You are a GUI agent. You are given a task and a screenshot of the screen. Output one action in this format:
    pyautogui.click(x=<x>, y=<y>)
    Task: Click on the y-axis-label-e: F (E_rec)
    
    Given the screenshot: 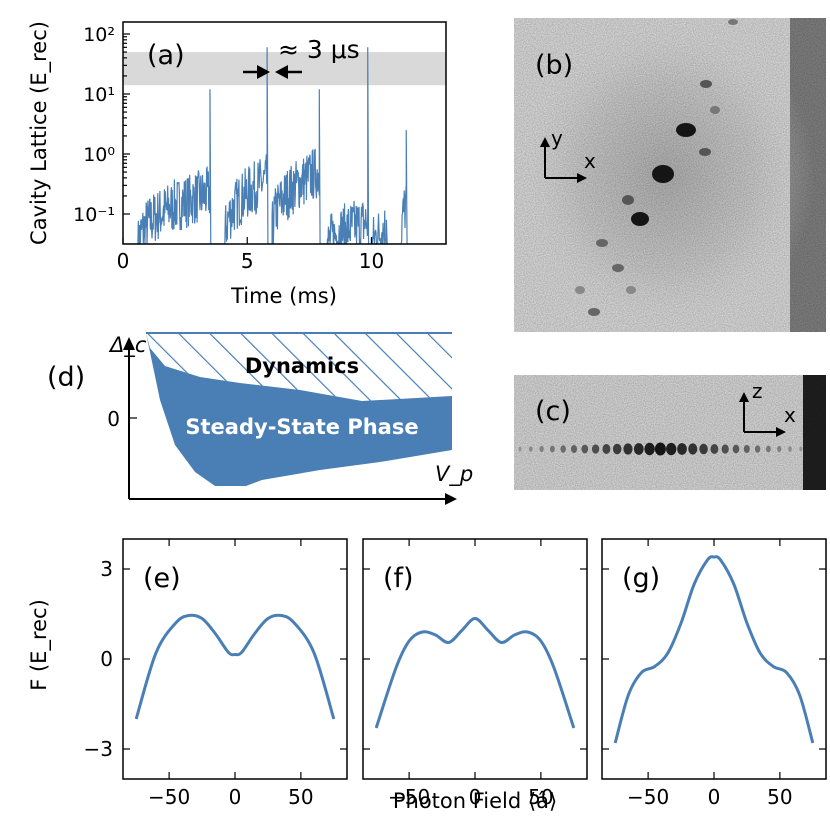 What is the action you would take?
    pyautogui.click(x=39, y=645)
    